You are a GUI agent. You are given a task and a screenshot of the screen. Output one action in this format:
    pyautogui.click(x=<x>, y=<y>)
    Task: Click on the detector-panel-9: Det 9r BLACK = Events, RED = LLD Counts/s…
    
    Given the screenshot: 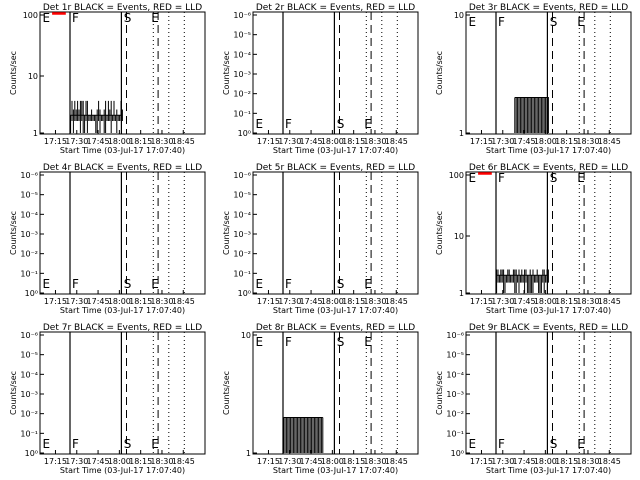 What is the action you would take?
    pyautogui.click(x=533, y=399)
    